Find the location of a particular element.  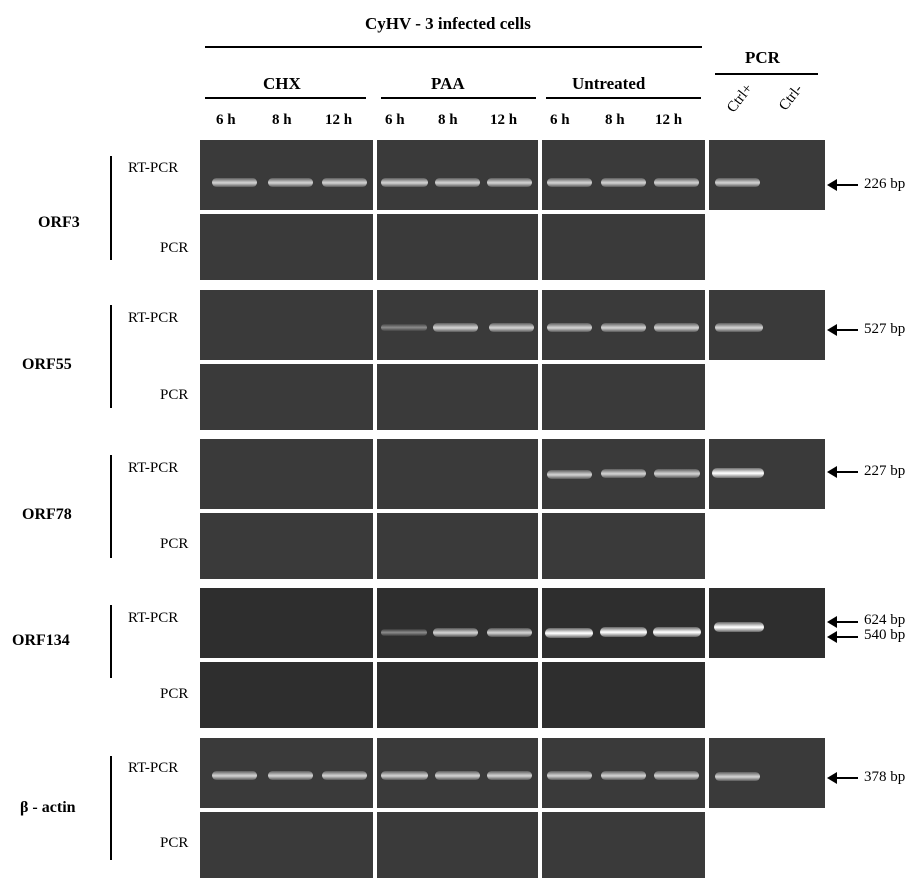

gel-orf134-pcr-untreated is located at coordinates (623, 695).